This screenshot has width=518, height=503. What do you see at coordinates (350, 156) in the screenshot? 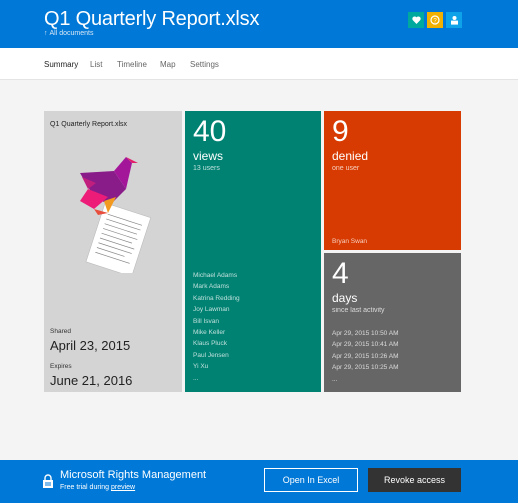
I see `denied-unit: denied` at bounding box center [350, 156].